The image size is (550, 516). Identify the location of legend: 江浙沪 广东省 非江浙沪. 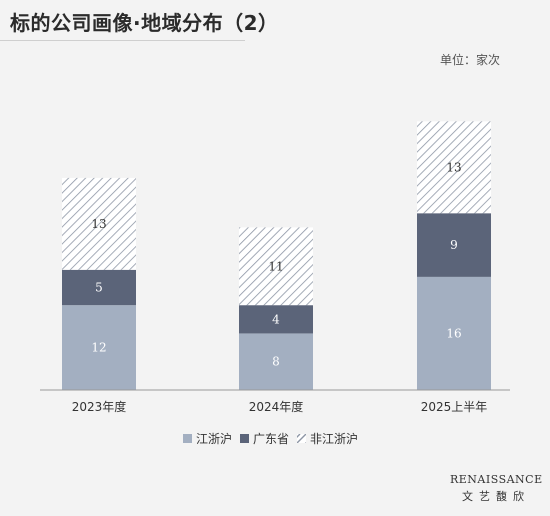
(274, 438).